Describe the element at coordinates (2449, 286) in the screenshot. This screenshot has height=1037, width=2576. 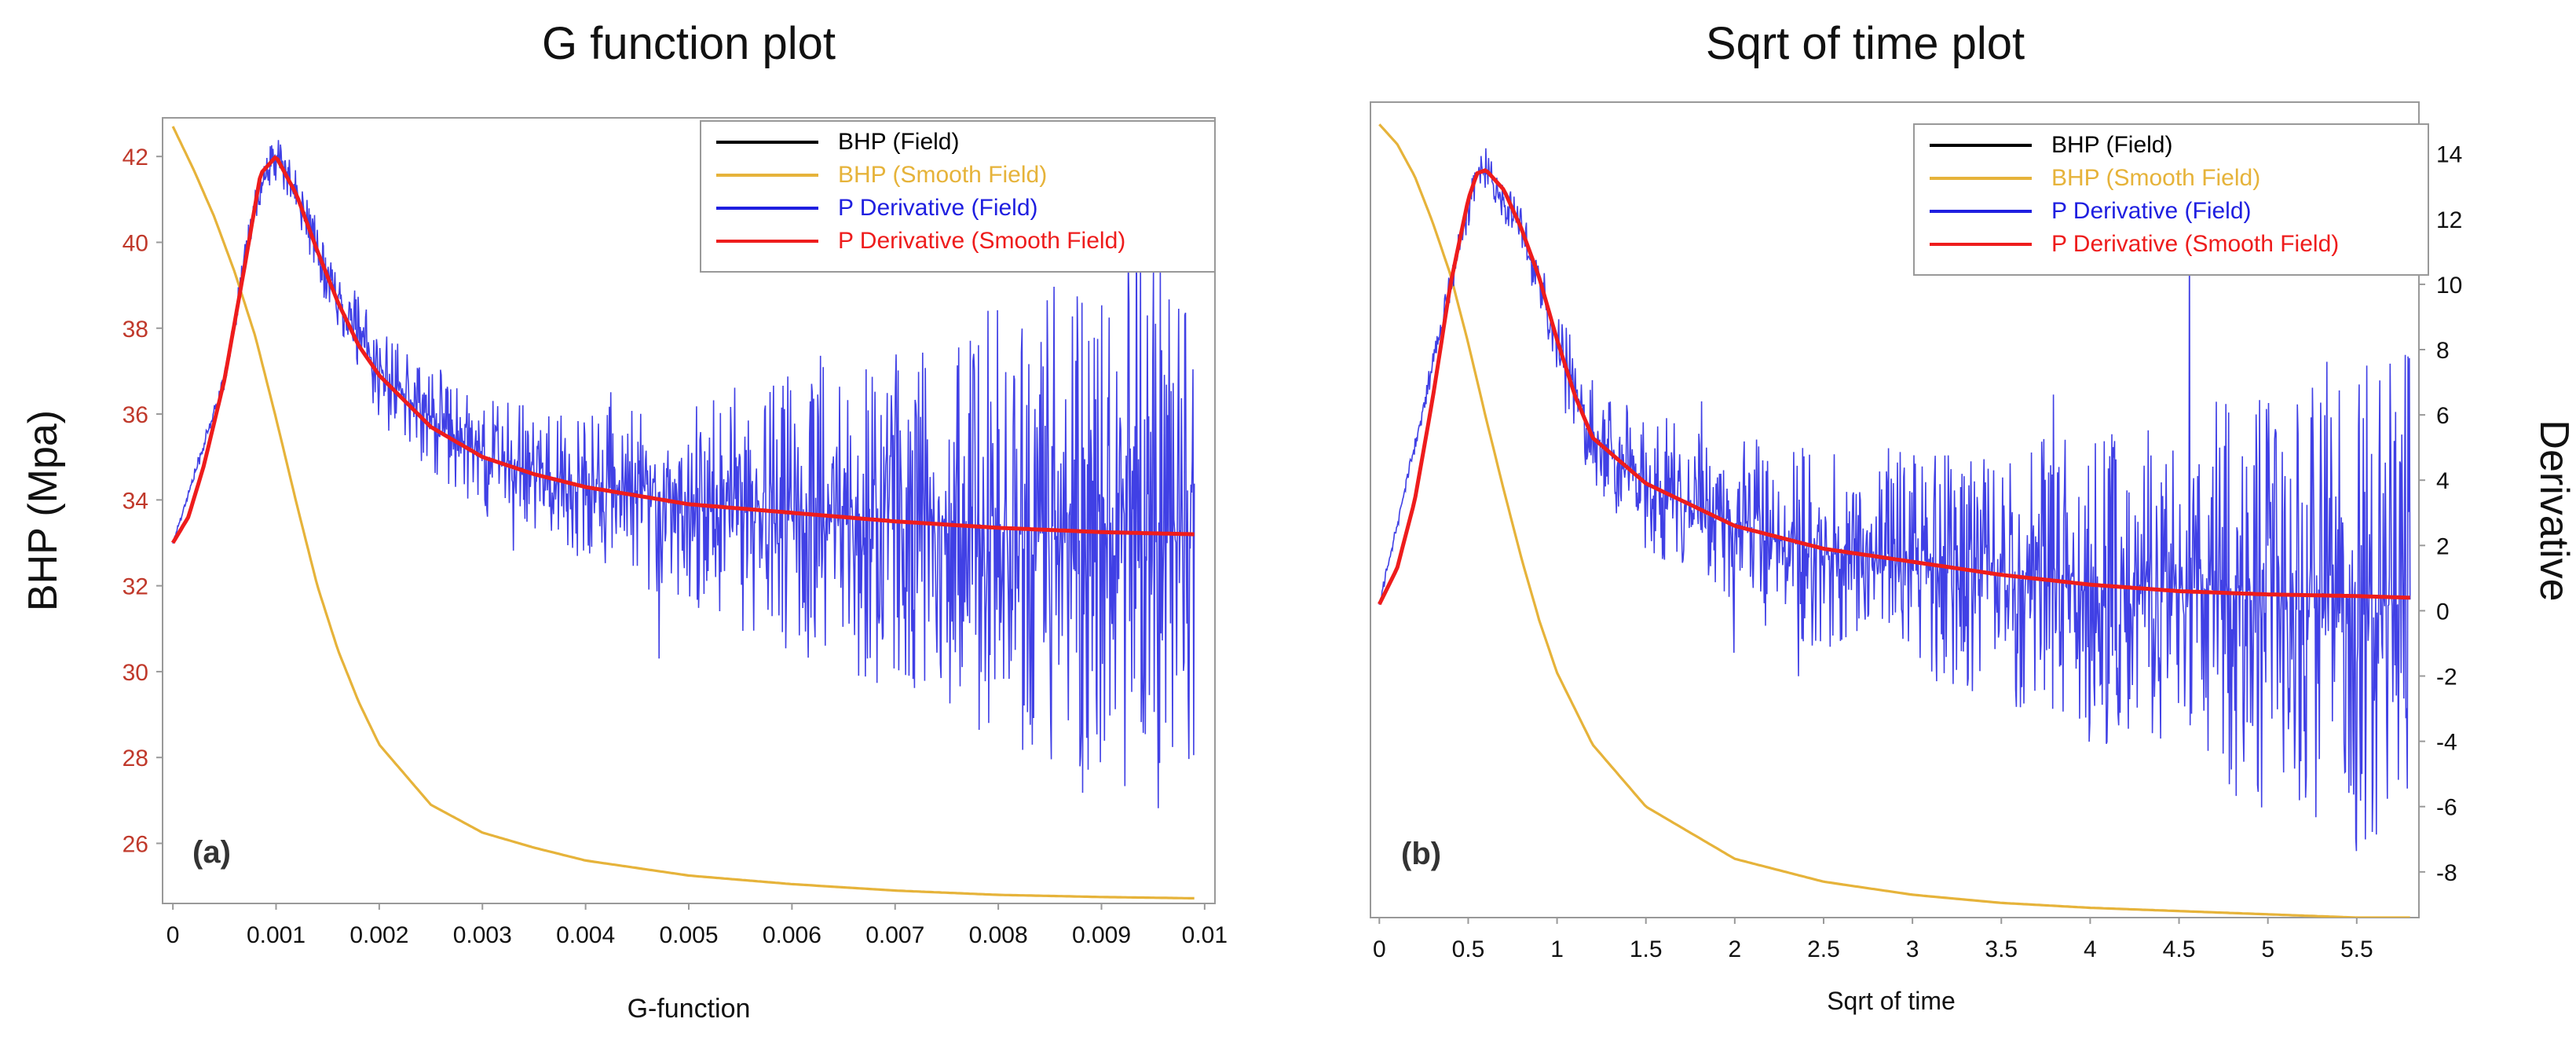
I see `y-tick-label: 10` at that location.